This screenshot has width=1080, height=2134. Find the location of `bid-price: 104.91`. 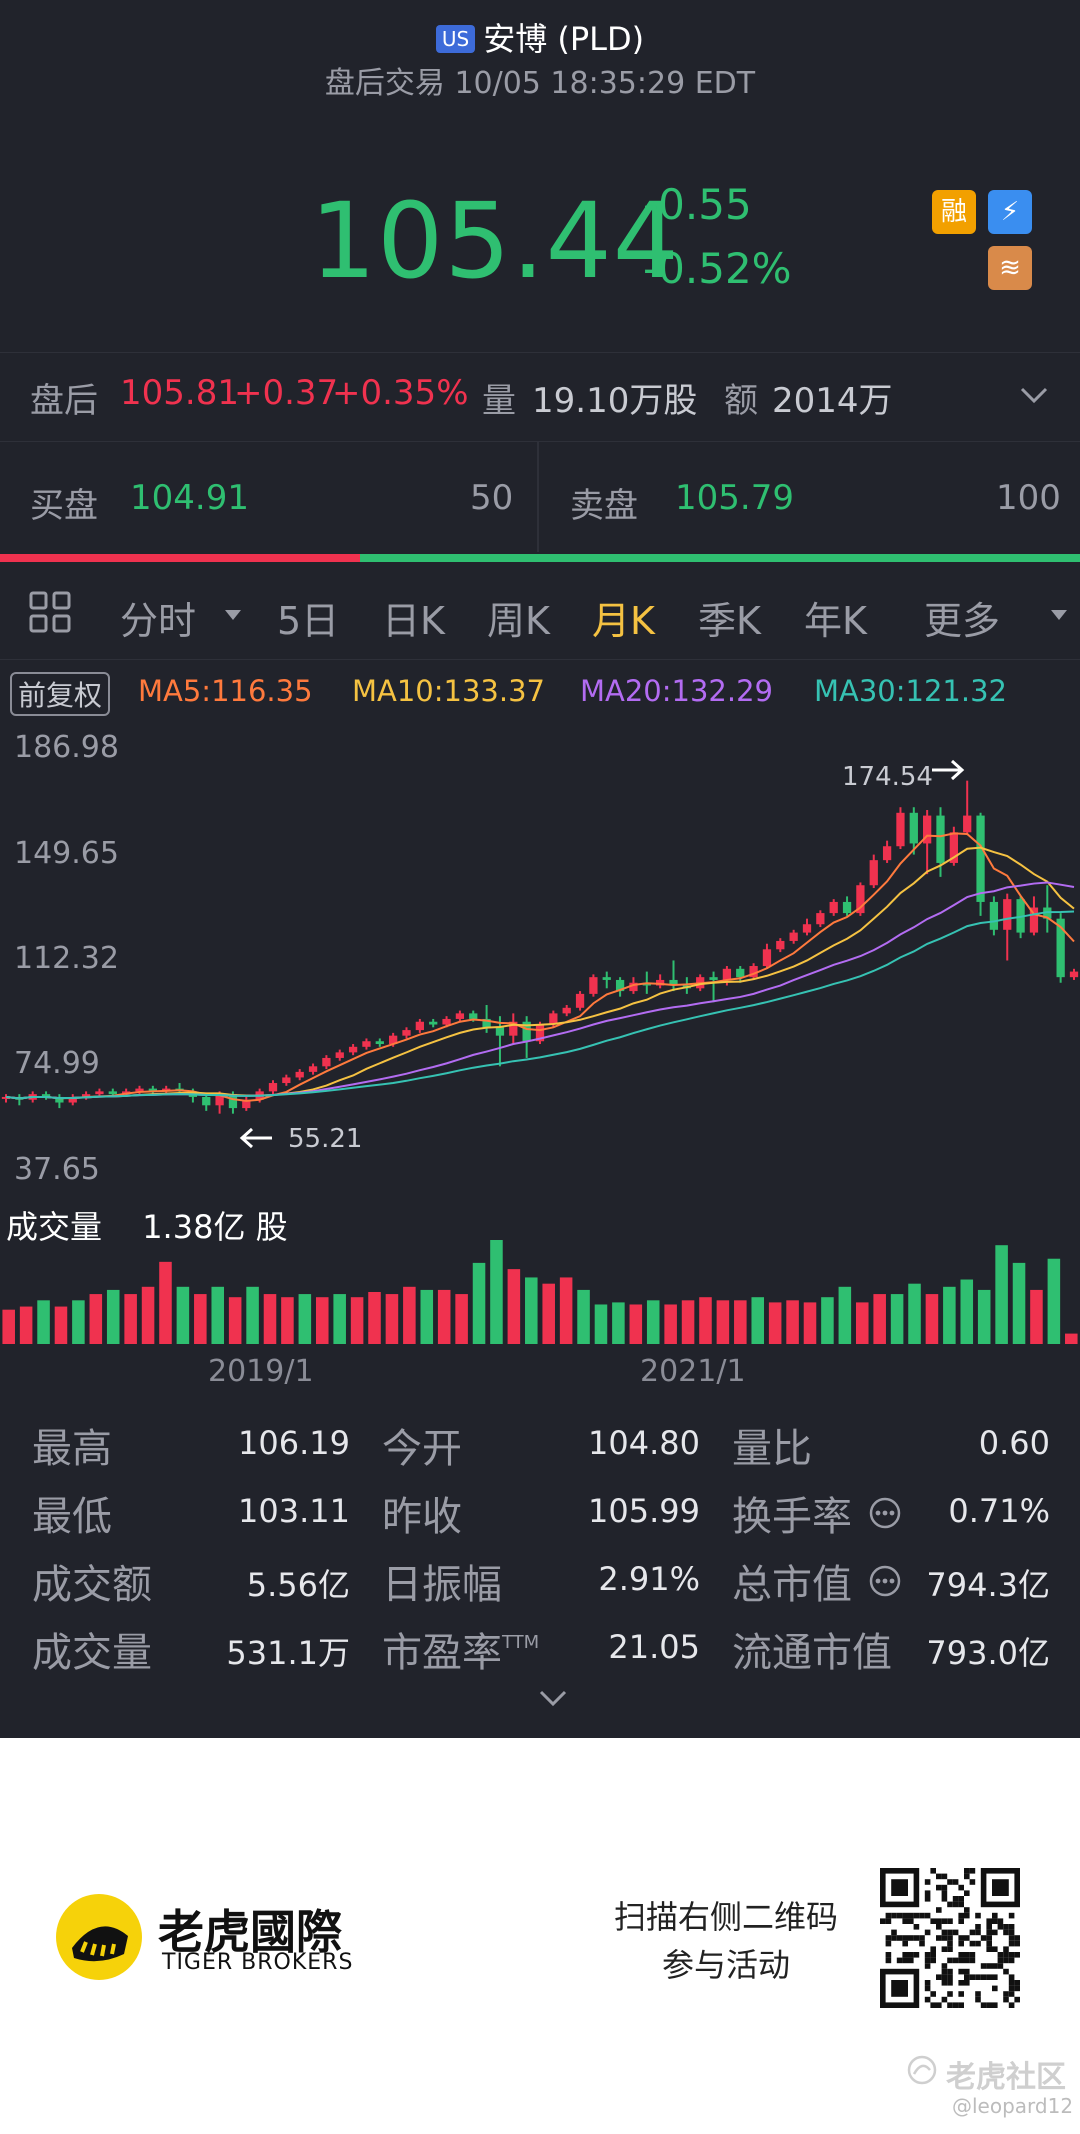

bid-price: 104.91 is located at coordinates (189, 498).